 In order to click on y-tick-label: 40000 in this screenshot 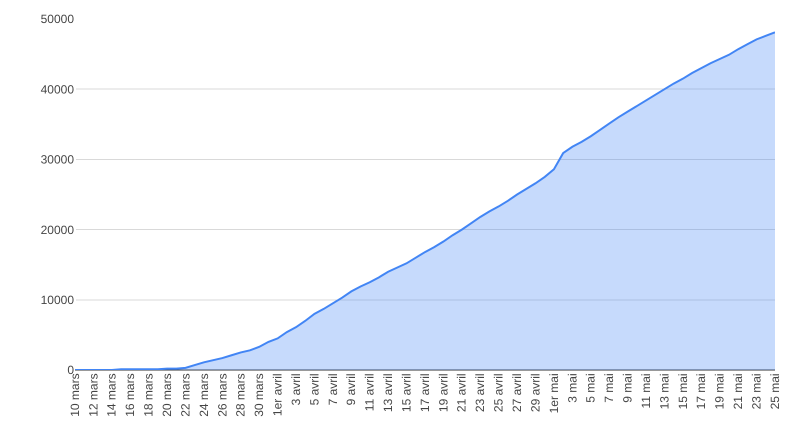, I will do `click(57, 89)`.